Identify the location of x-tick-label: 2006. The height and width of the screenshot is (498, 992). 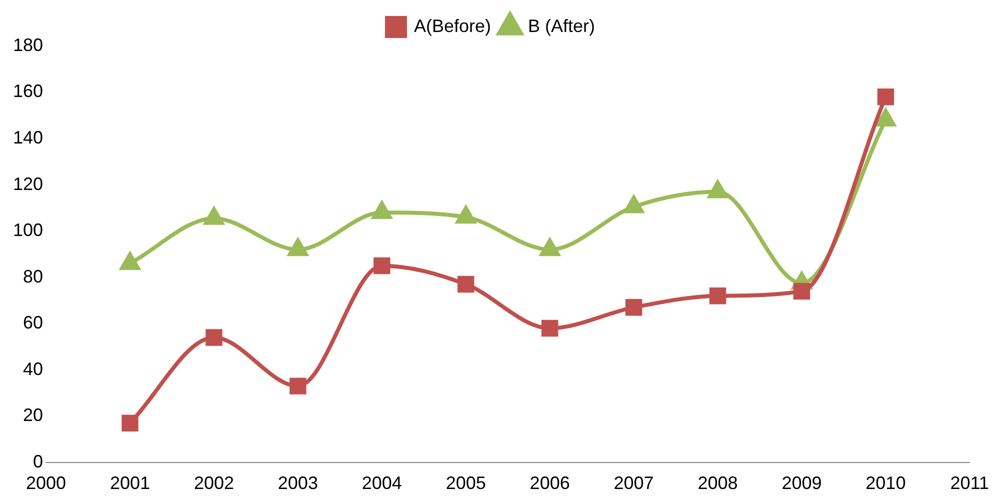
(550, 483).